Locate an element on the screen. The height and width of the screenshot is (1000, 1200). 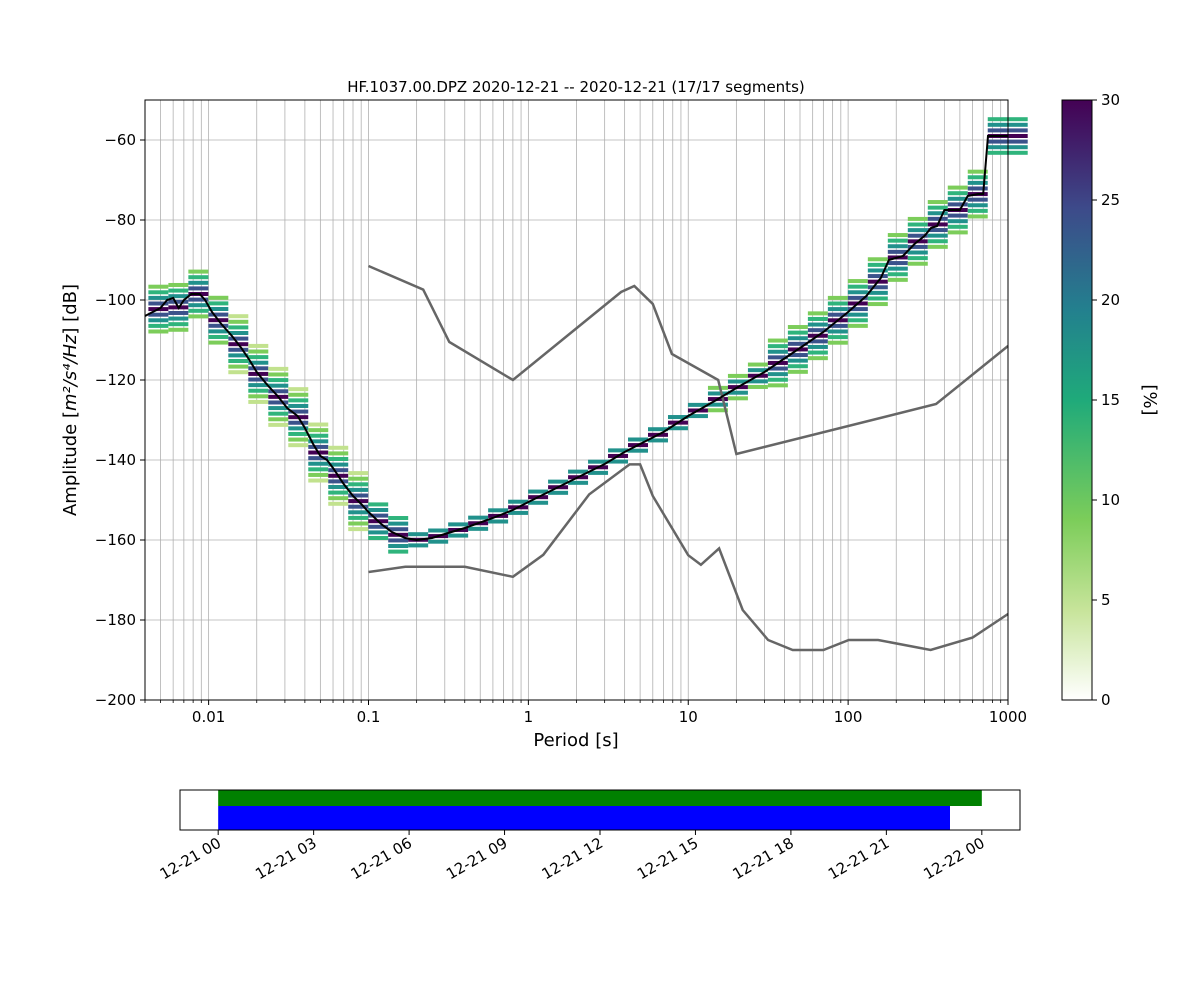
colorbar: 0 5 10 15 20 25 30 is located at coordinates (1090, 400).